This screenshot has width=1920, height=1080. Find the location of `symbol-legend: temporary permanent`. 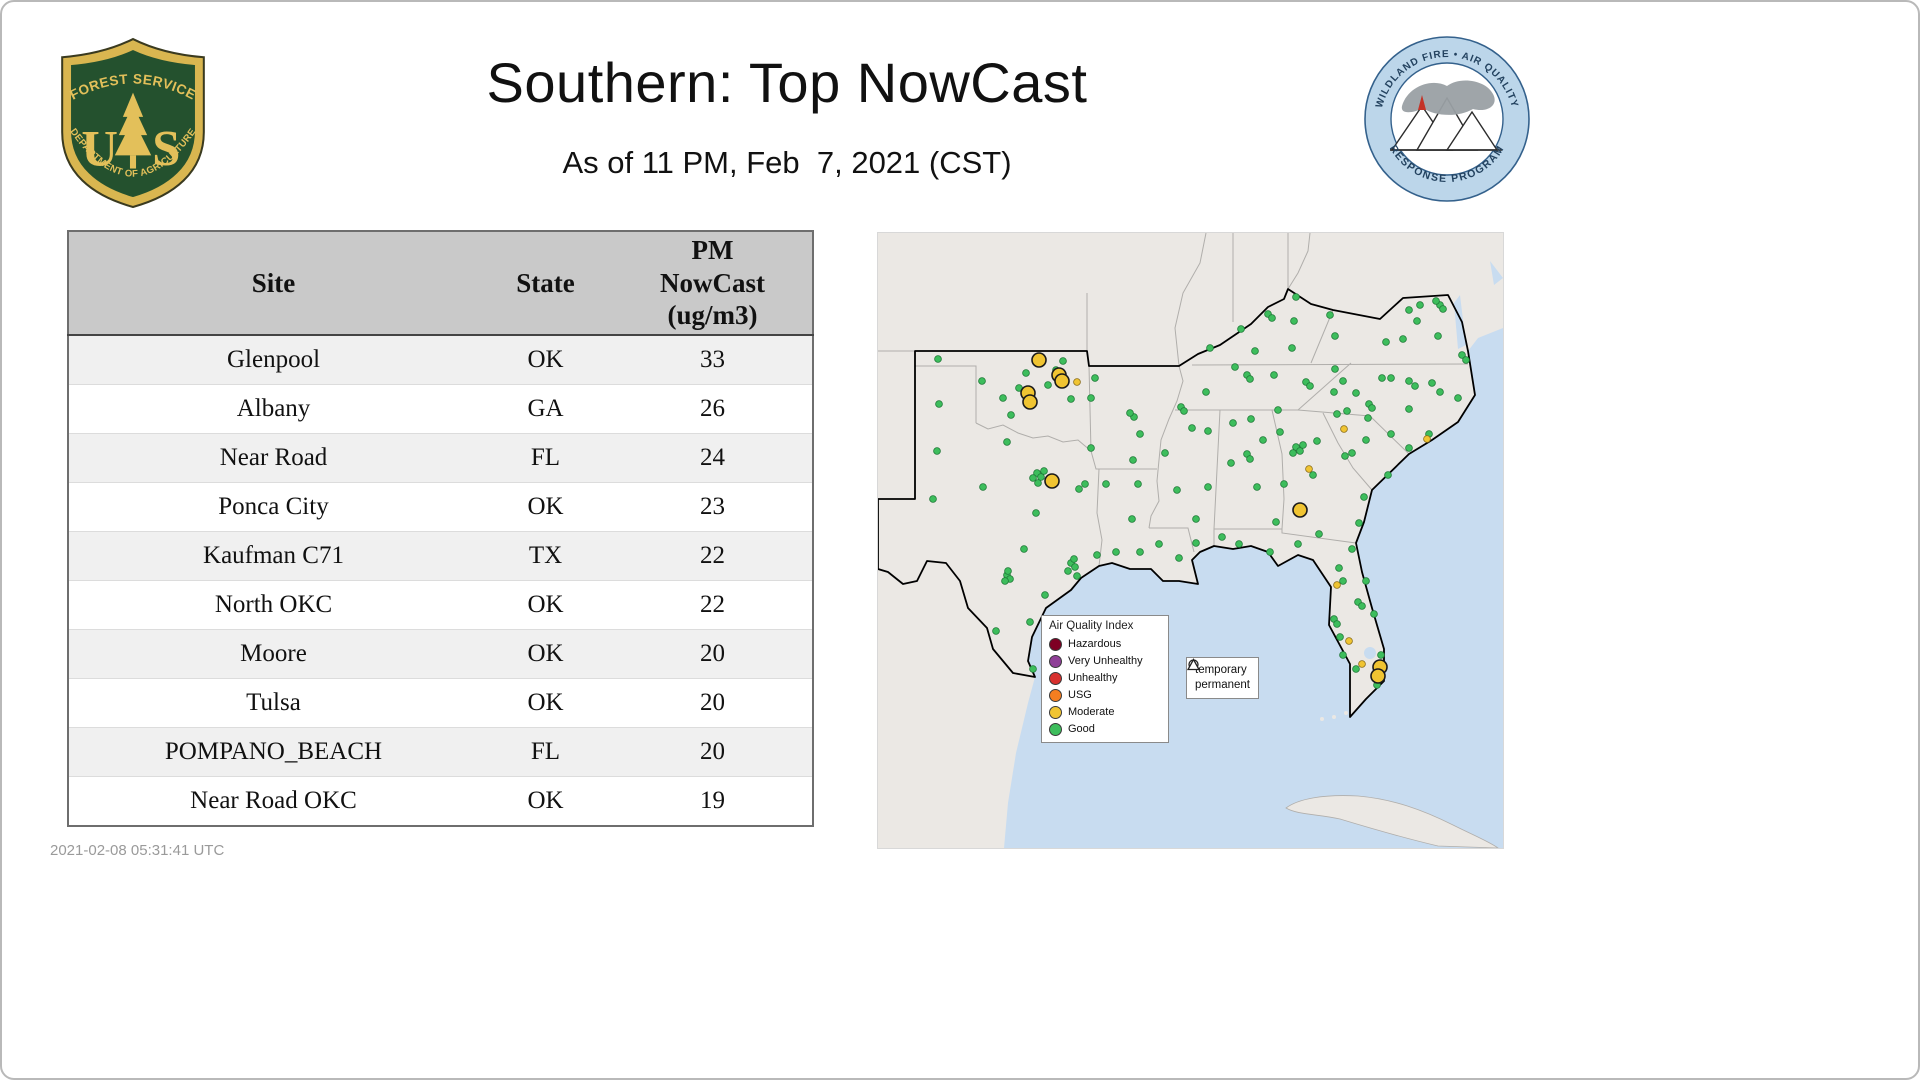

symbol-legend: temporary permanent is located at coordinates (1222, 678).